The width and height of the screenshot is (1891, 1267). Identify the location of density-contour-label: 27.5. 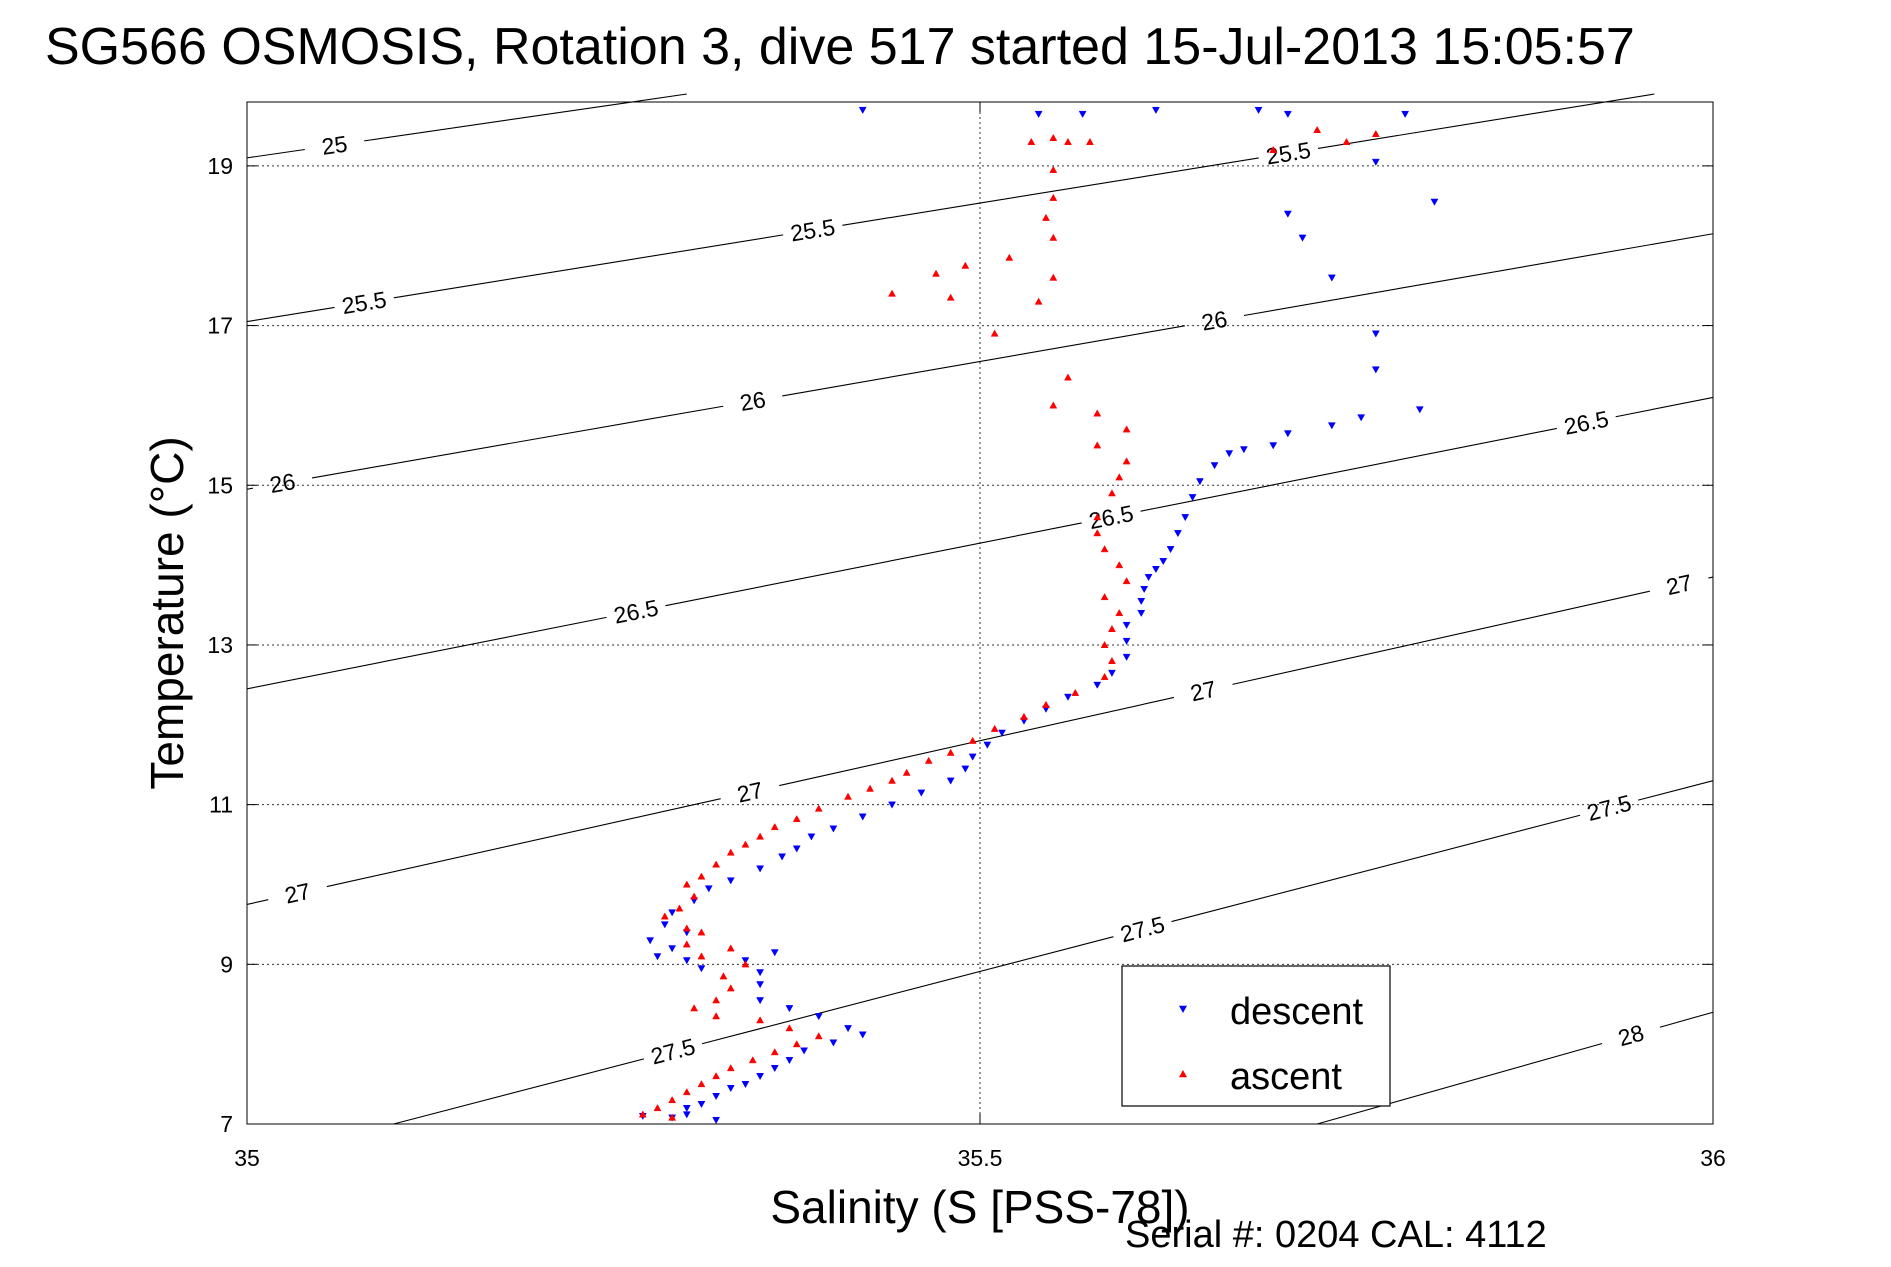
(1143, 929).